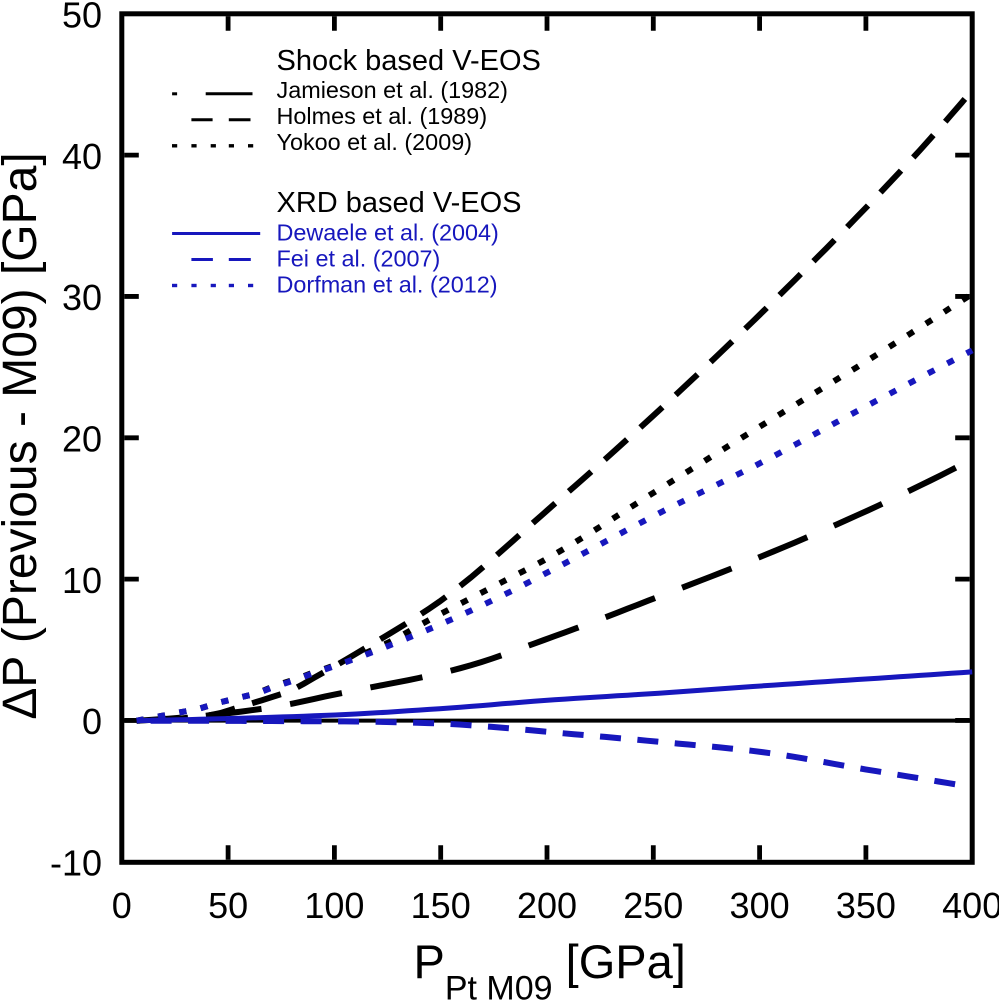 This screenshot has width=999, height=1005. What do you see at coordinates (82, 156) in the screenshot?
I see `svg-text: 40` at bounding box center [82, 156].